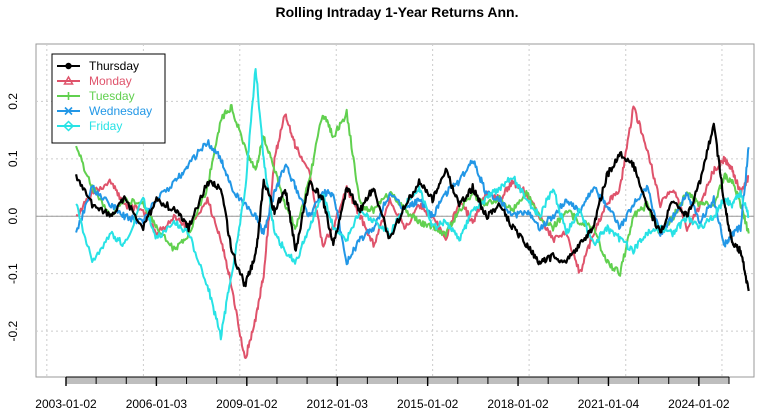 The image size is (757, 410). What do you see at coordinates (105, 126) in the screenshot?
I see `legend-label: Friday` at bounding box center [105, 126].